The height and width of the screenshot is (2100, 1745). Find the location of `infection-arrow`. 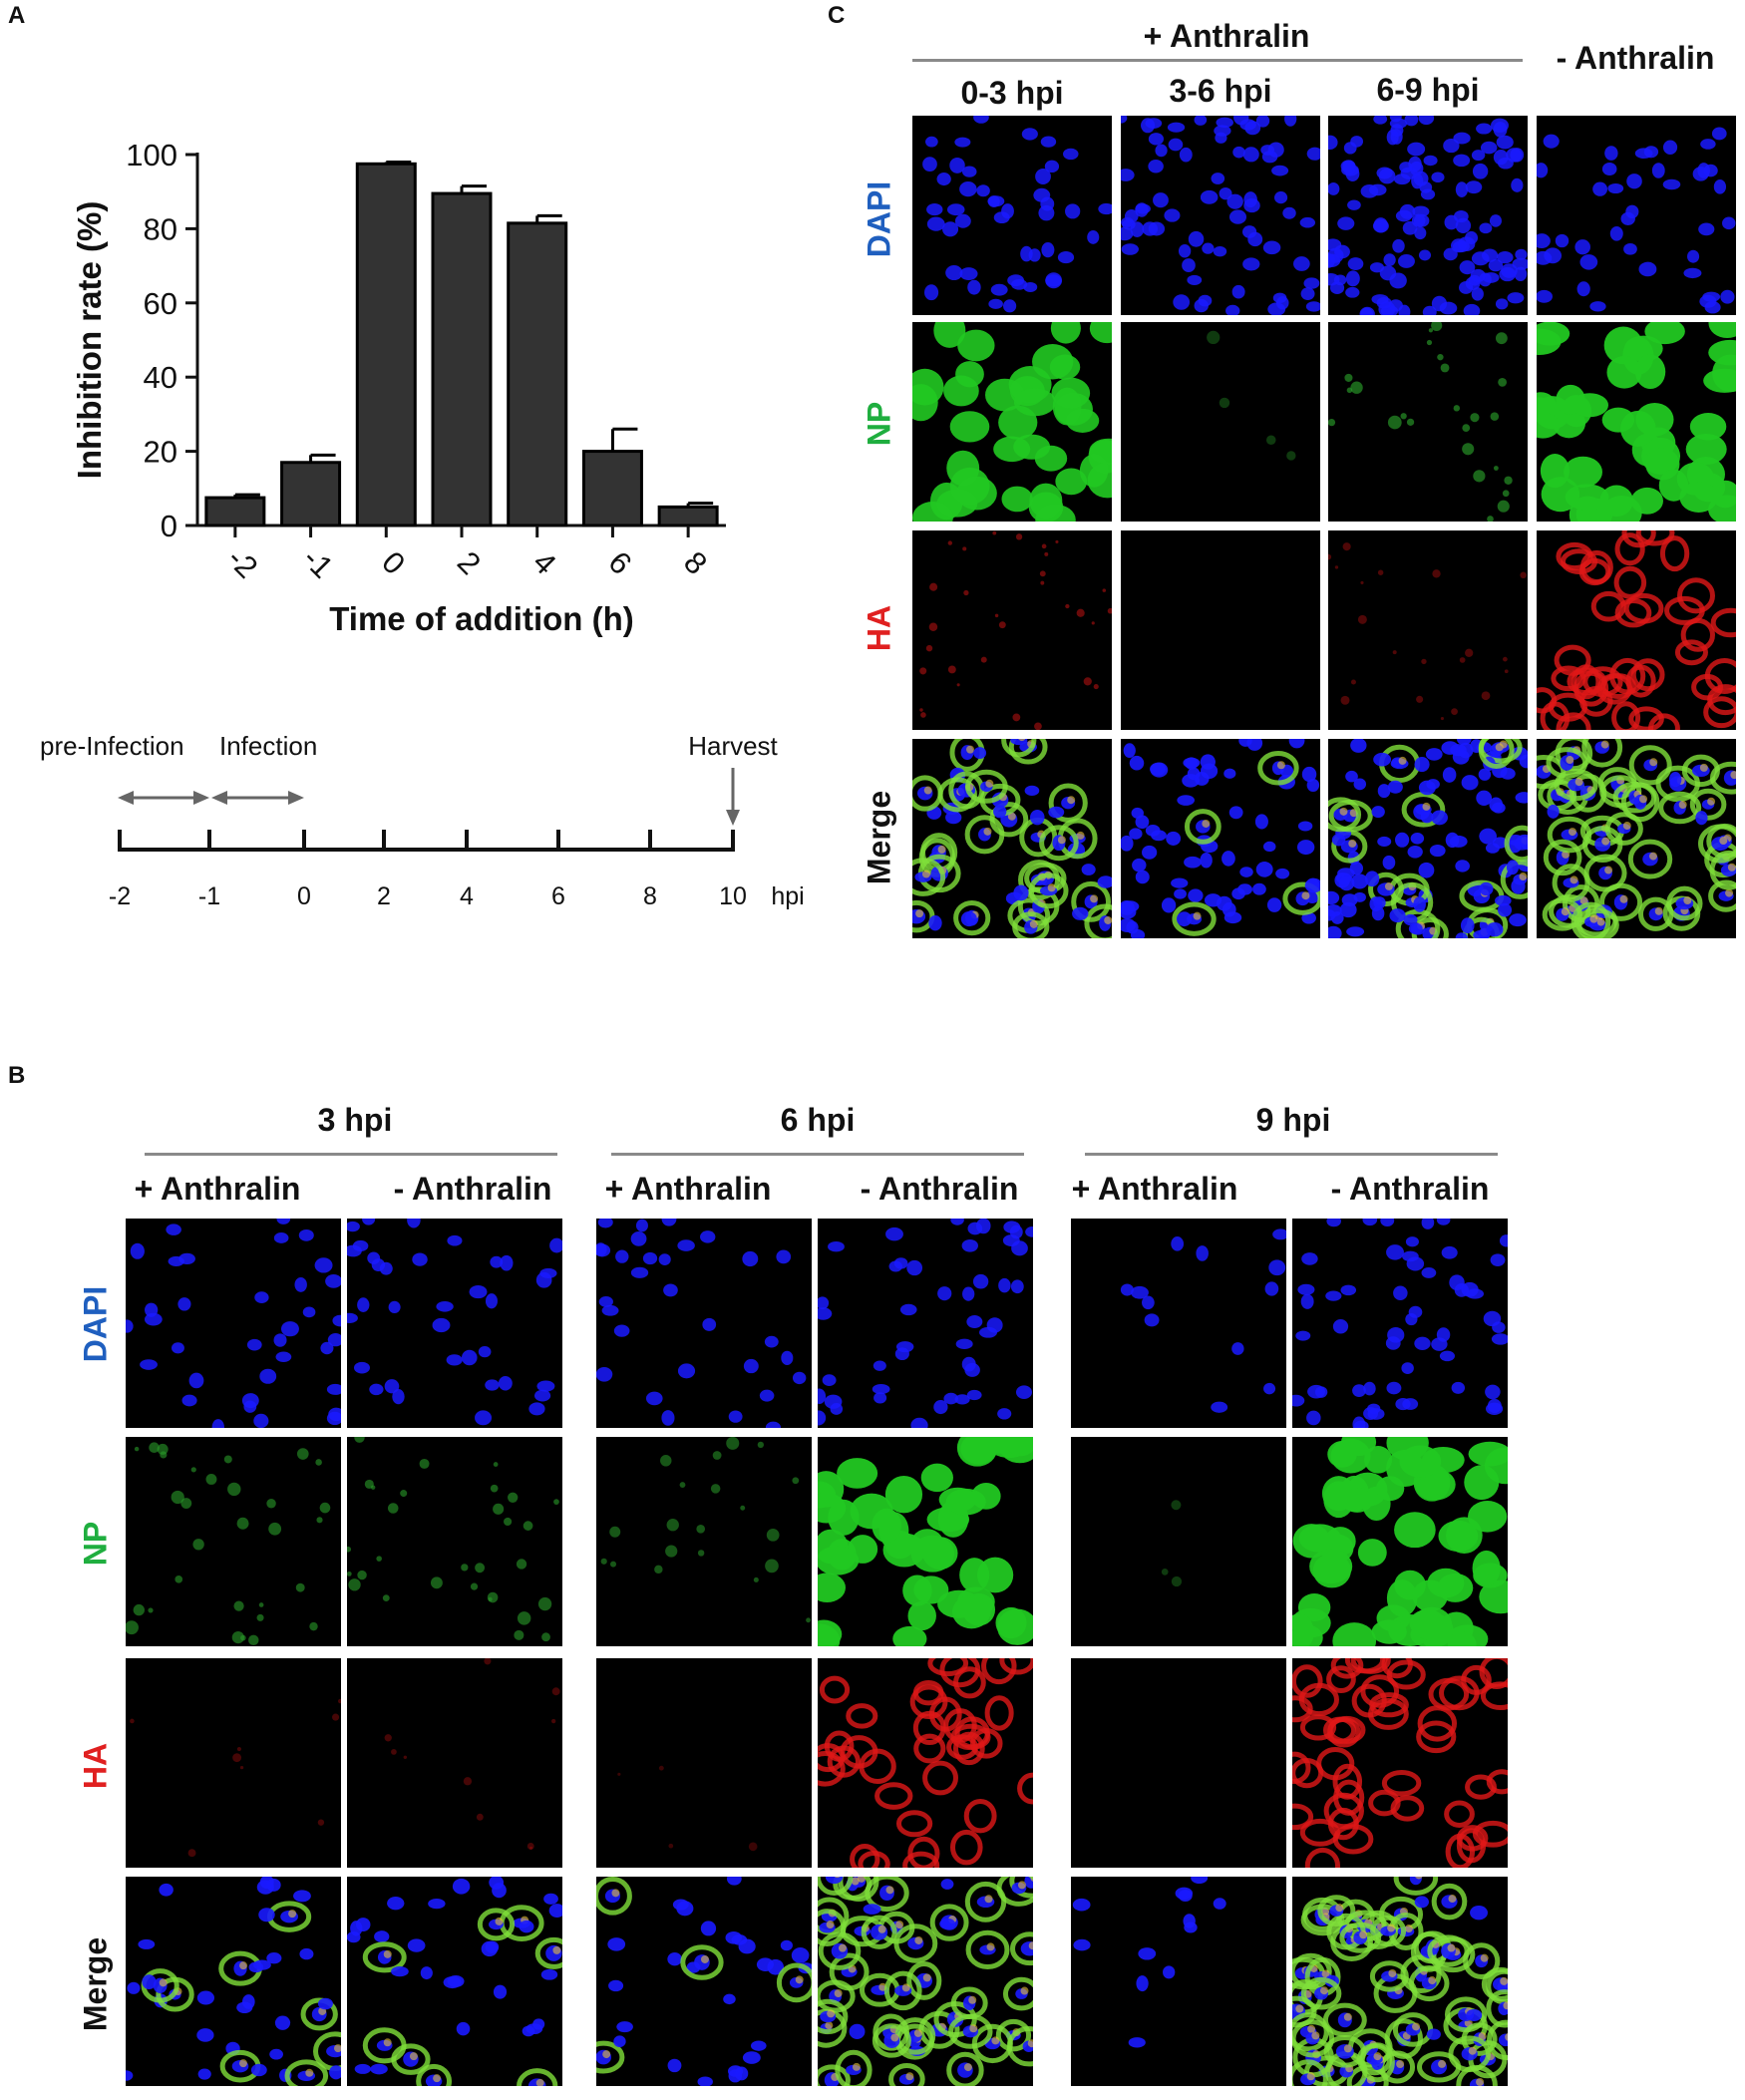

infection-arrow is located at coordinates (257, 798).